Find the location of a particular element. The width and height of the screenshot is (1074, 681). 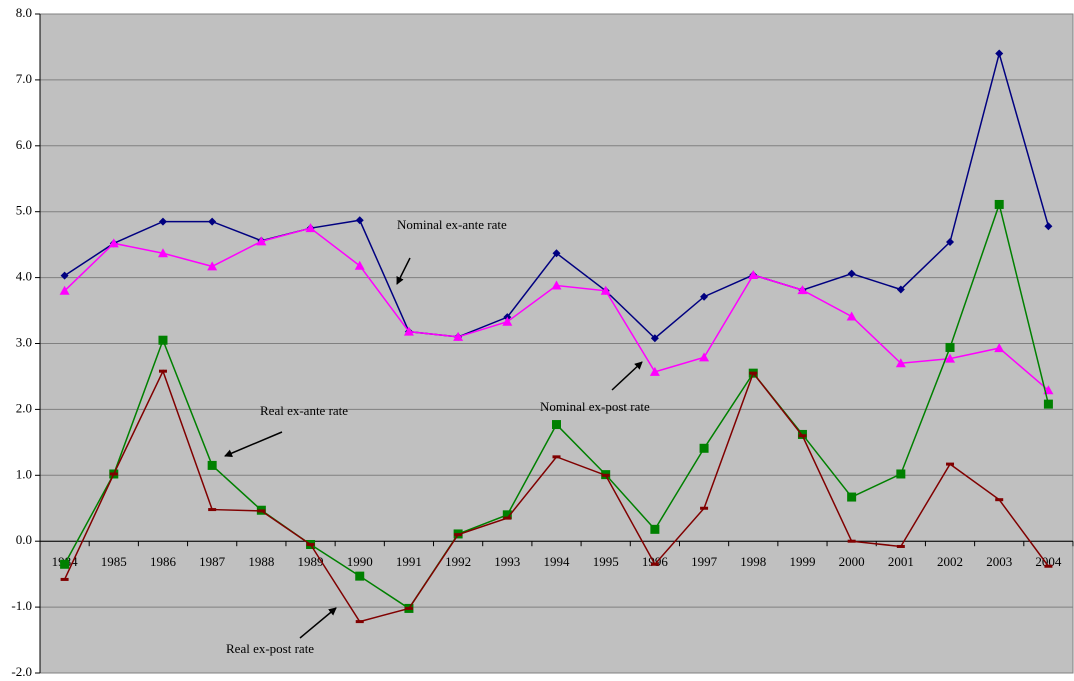

series-label: Nominal ex-post rate is located at coordinates (595, 406).